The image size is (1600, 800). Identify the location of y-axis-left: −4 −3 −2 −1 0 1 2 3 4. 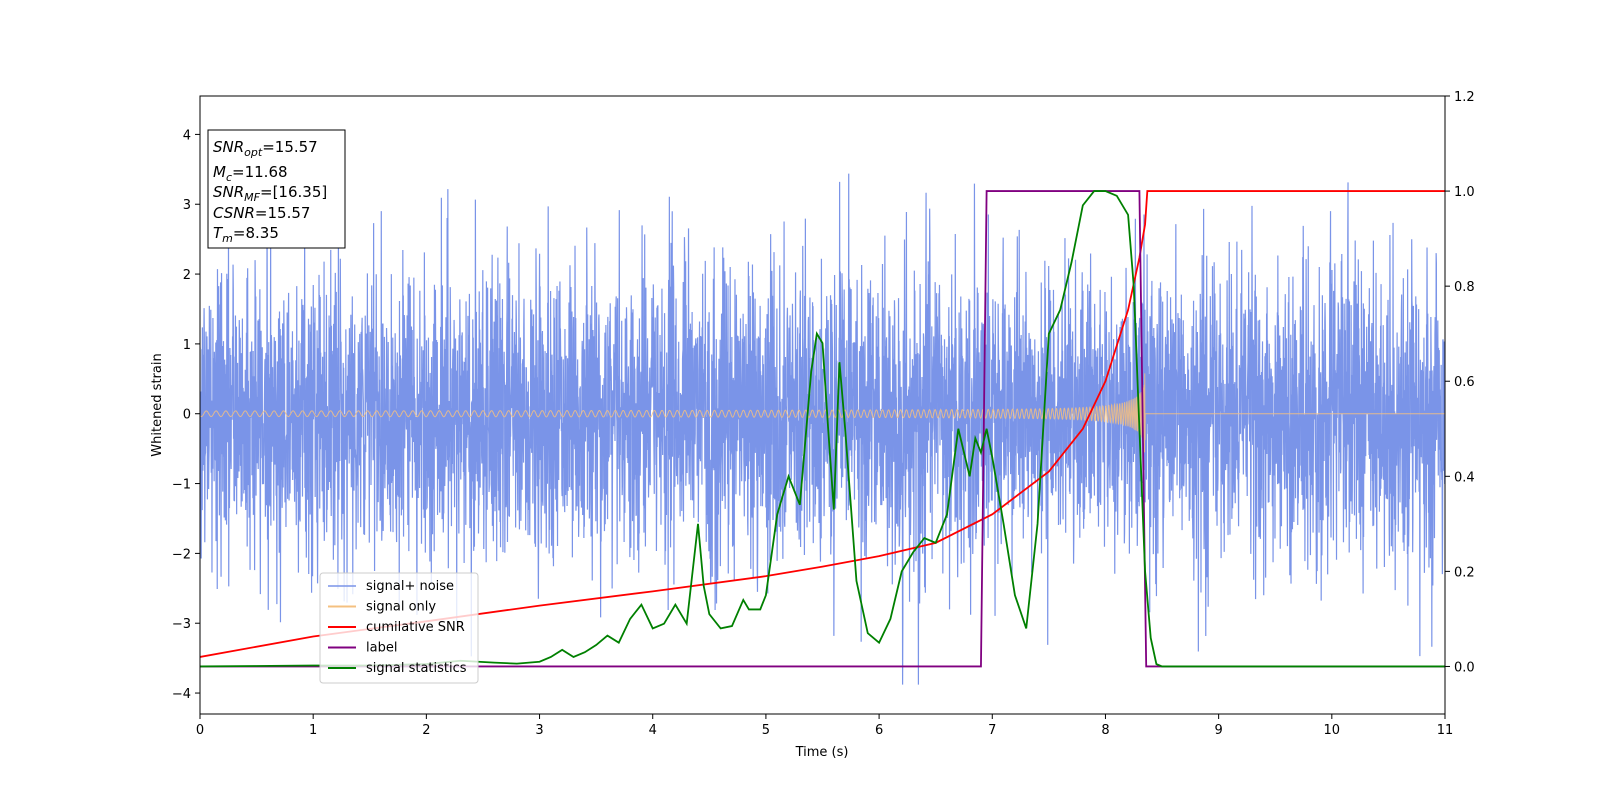
(186, 415).